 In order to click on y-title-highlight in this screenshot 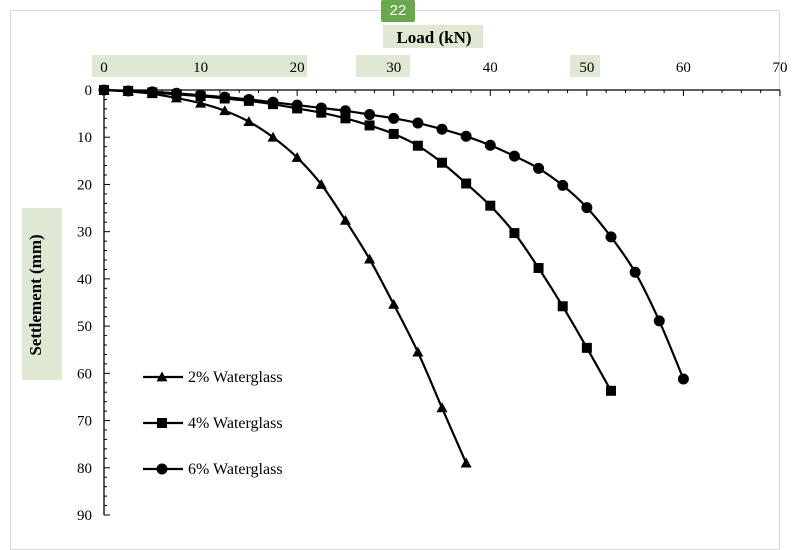, I will do `click(42, 294)`.